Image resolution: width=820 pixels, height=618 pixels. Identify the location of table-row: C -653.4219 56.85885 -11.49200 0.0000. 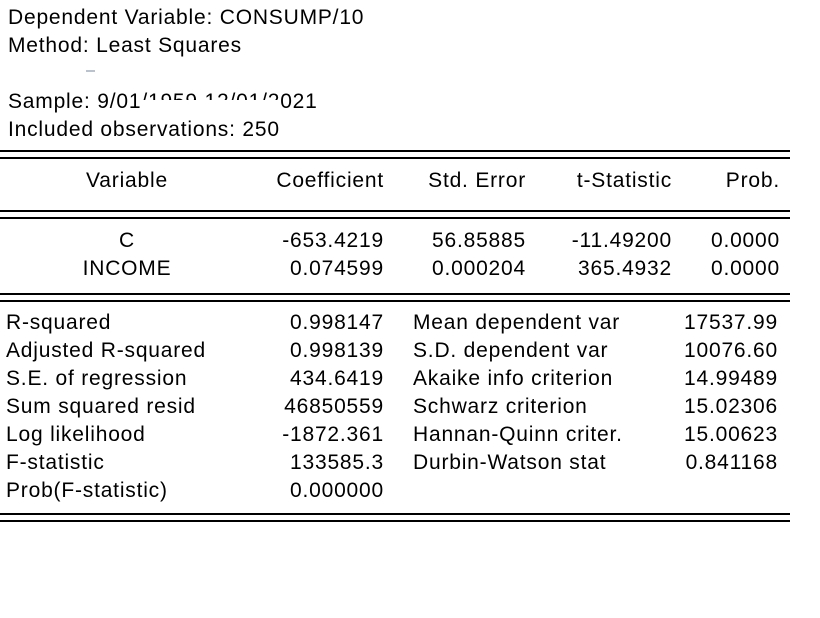
(395, 241).